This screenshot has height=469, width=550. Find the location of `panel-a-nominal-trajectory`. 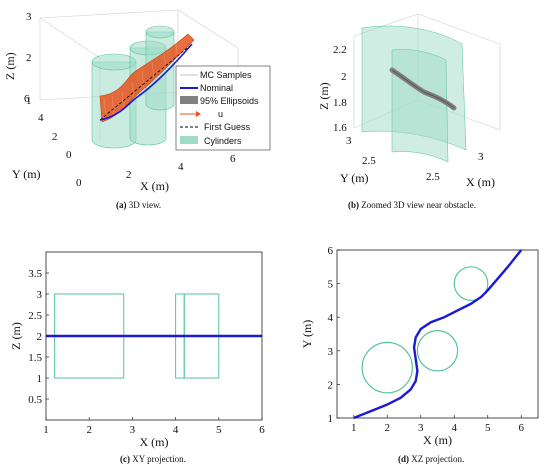

panel-a-nominal-trajectory is located at coordinates (146, 82).